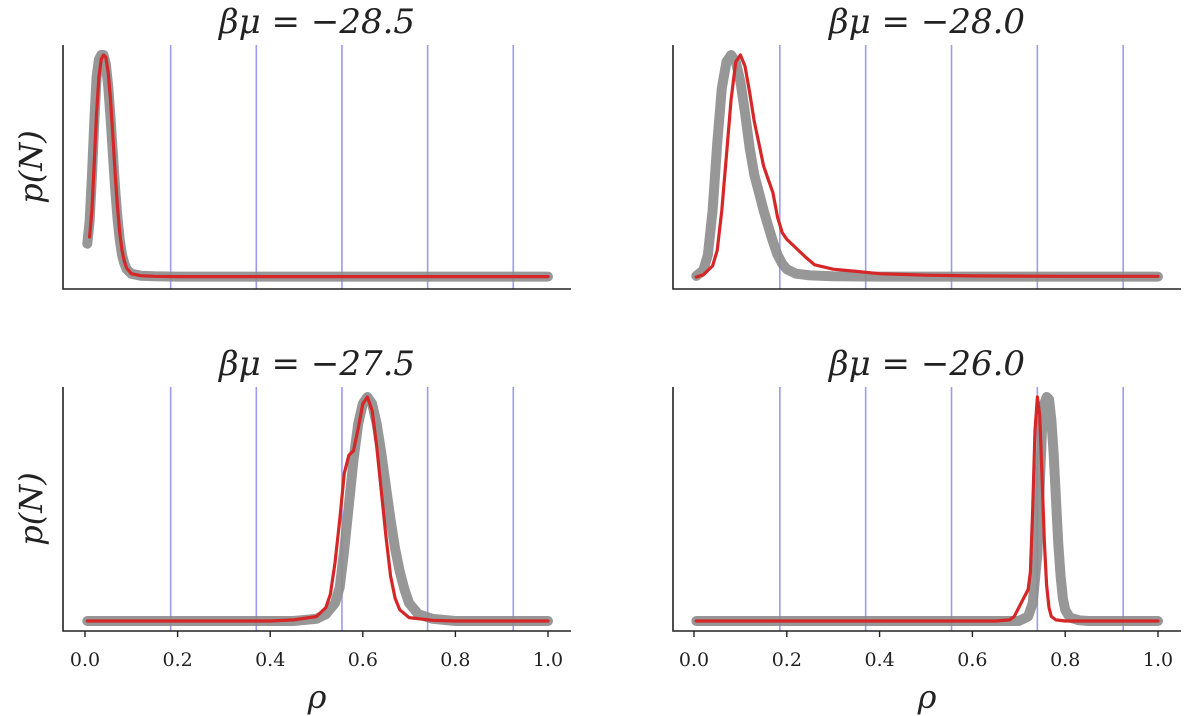  Describe the element at coordinates (316, 22) in the screenshot. I see `panel-title: βμ = −28.5` at that location.